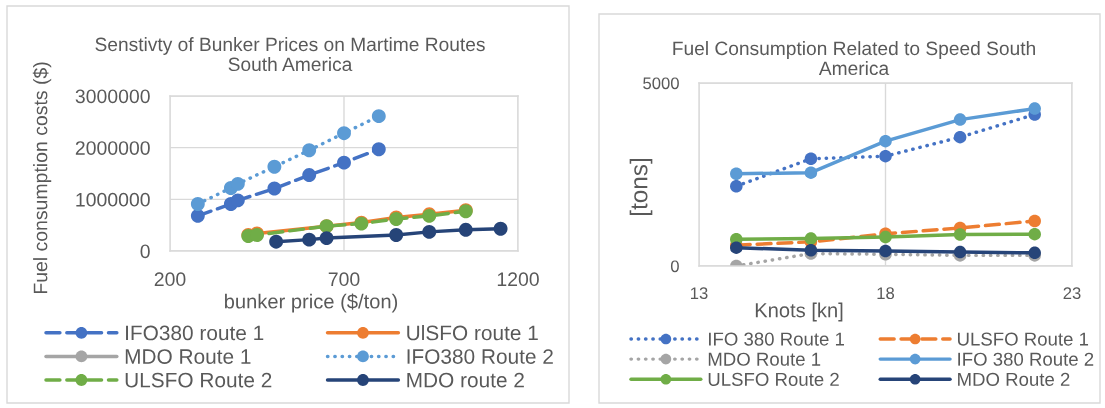  What do you see at coordinates (1023, 339) in the screenshot?
I see `legend-label: ULSFO Route 1` at bounding box center [1023, 339].